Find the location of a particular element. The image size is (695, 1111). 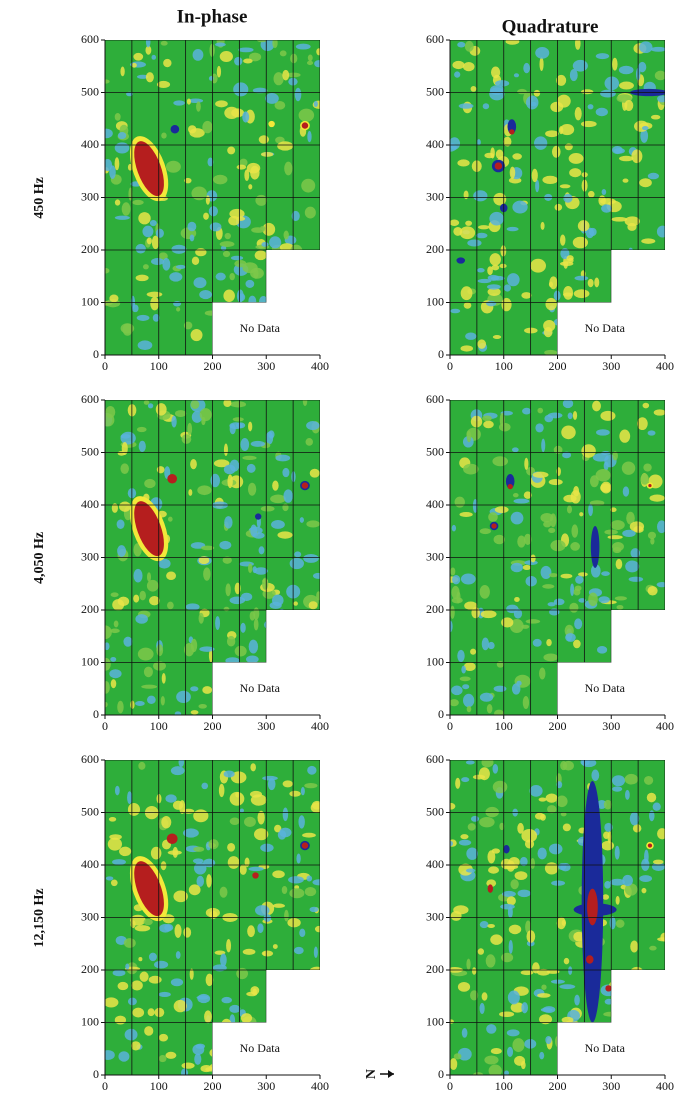

x-tick-label: 300 is located at coordinates (266, 726).